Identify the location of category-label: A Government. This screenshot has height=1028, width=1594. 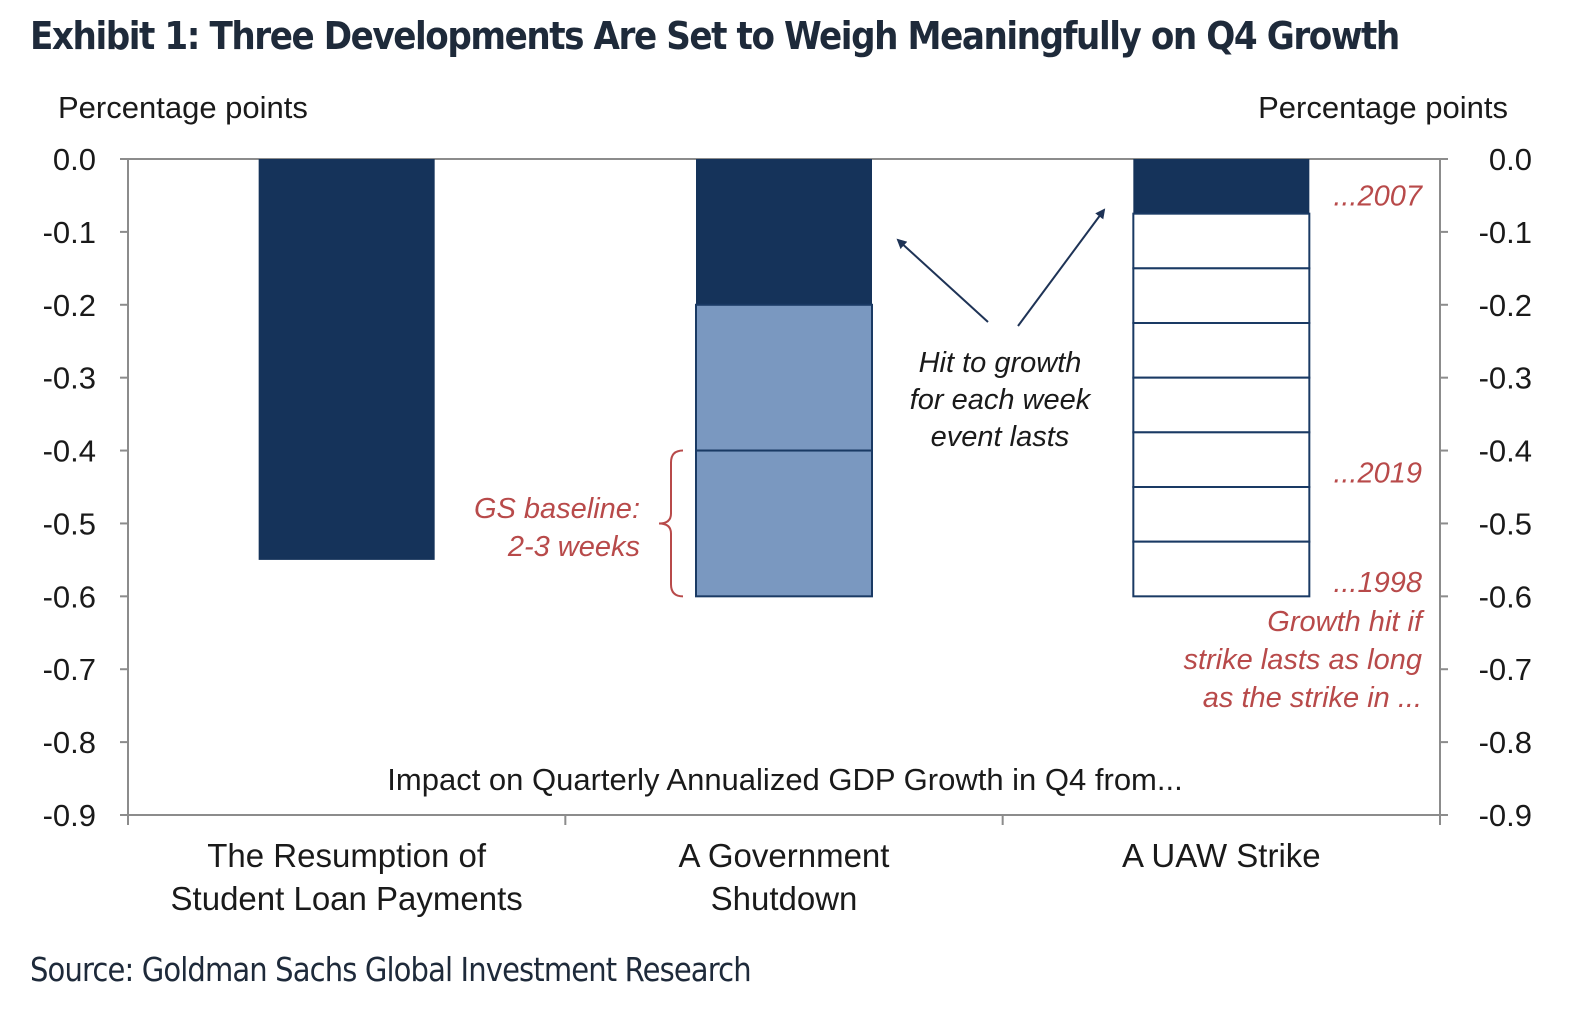
(784, 855).